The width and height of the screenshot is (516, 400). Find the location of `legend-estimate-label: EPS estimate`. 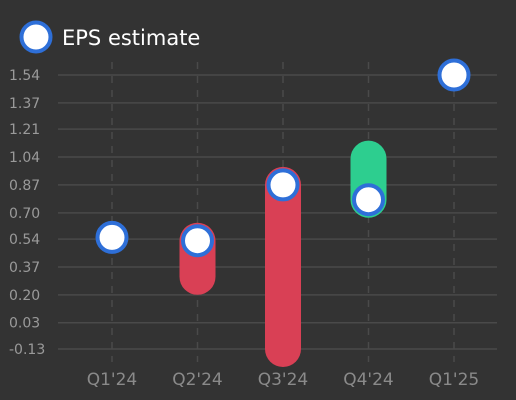

legend-estimate-label: EPS estimate is located at coordinates (131, 38).